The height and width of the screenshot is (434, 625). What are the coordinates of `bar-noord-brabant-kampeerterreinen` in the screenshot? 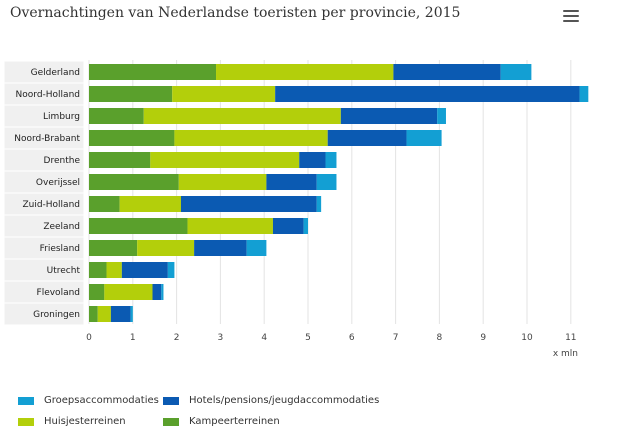 It's located at (132, 138).